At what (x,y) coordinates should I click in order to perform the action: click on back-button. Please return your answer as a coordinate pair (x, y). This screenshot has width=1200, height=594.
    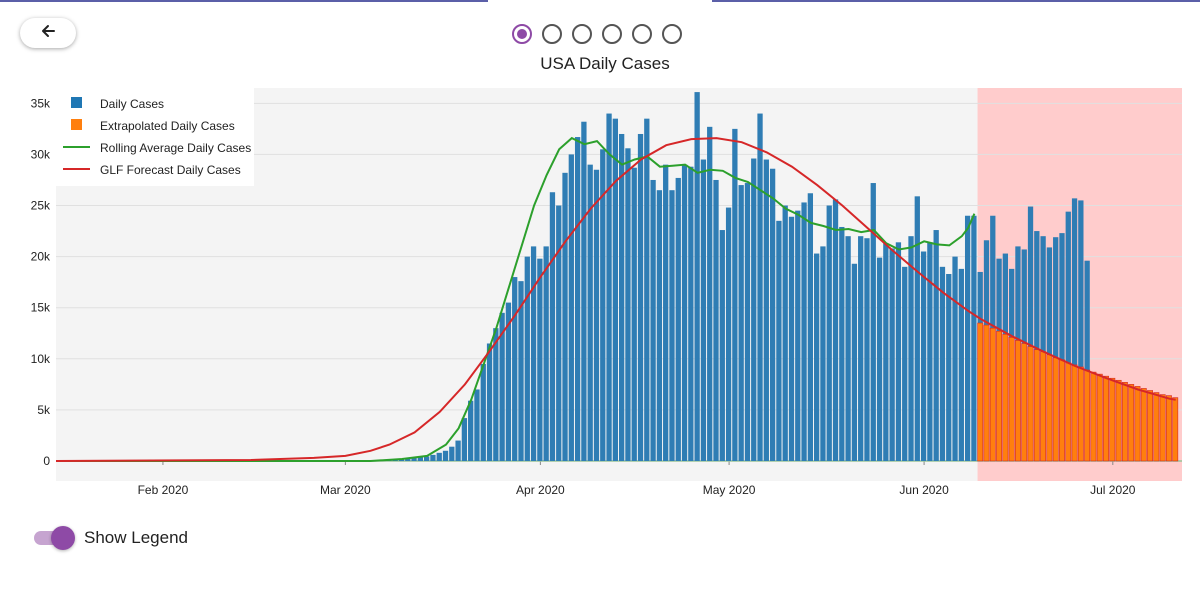
    Looking at the image, I should click on (48, 33).